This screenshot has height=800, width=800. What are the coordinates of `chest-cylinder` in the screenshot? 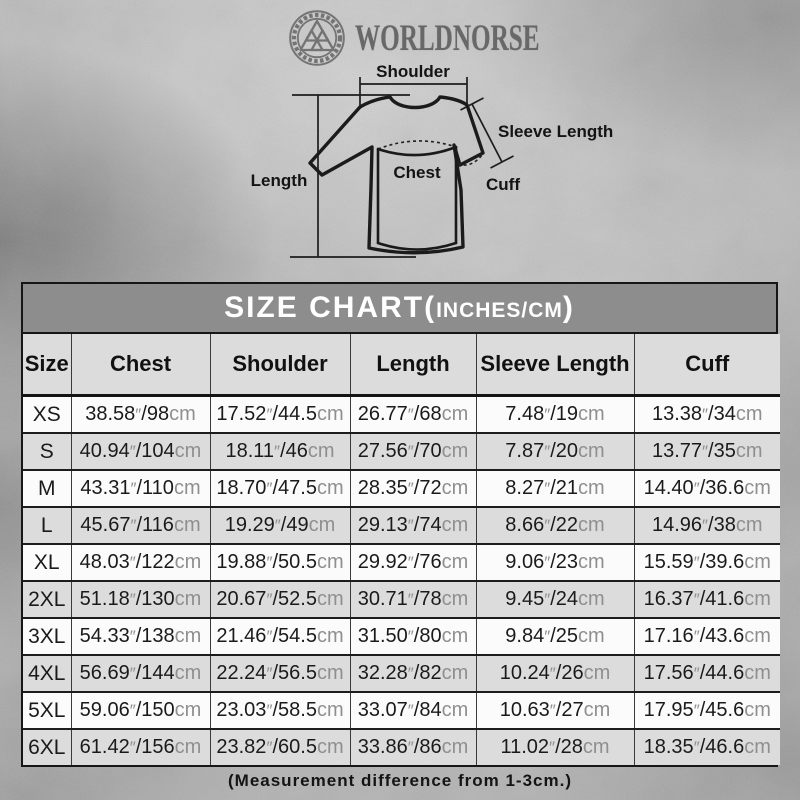 It's located at (430, 195).